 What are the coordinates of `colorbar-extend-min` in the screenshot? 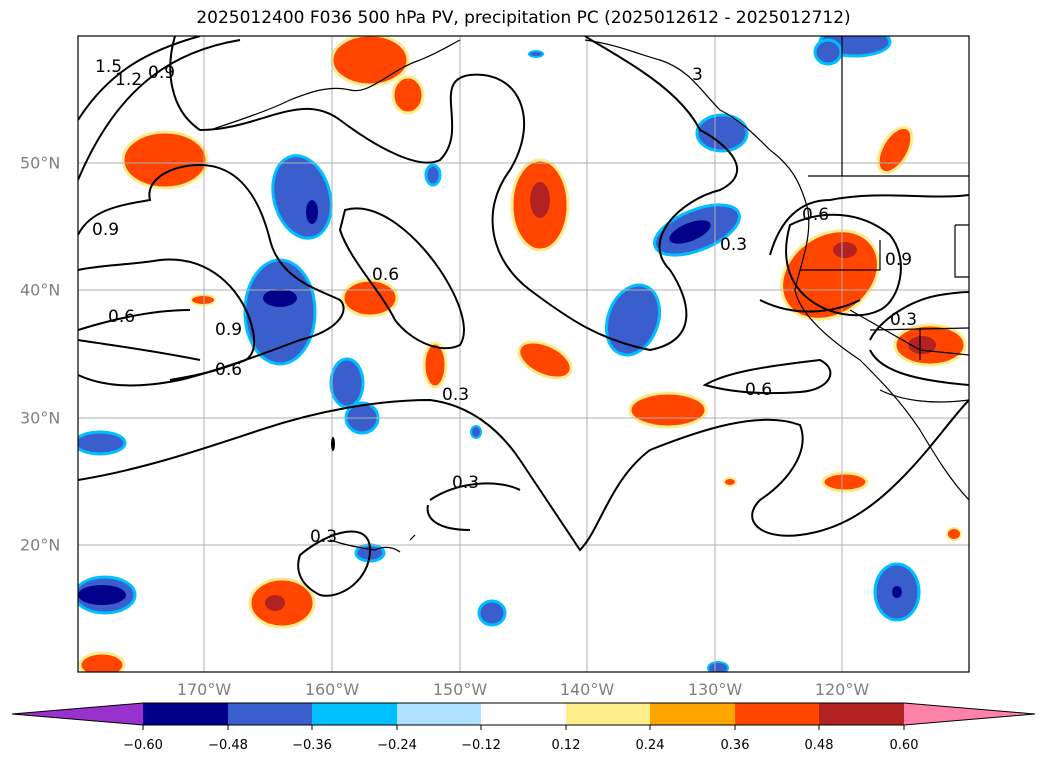 It's located at (77, 714).